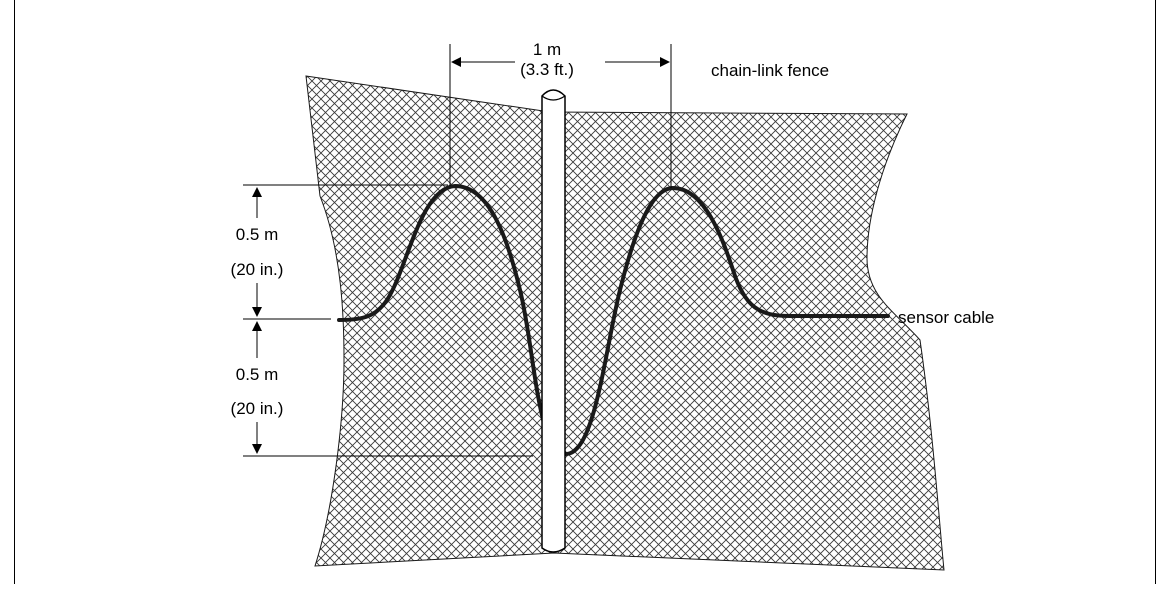 This screenshot has height=589, width=1170. I want to click on lower-height-label-metric: 0.5 m, so click(257, 374).